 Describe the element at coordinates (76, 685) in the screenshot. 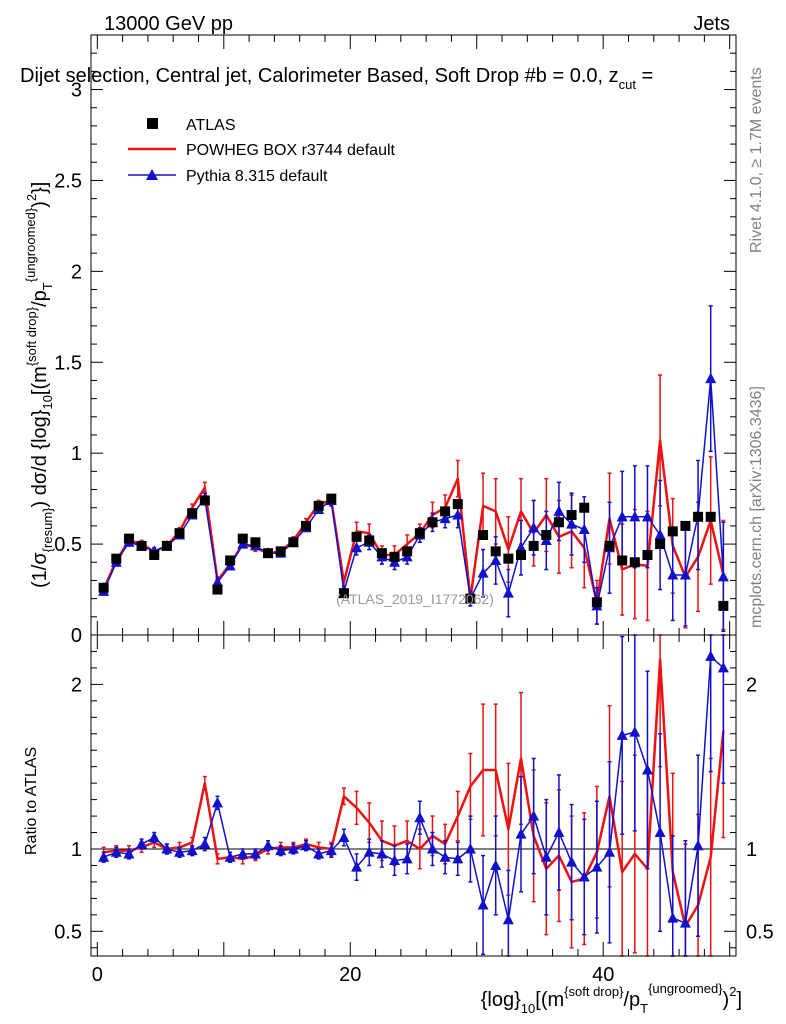

I see `ratio-y-tick-label: 2` at that location.